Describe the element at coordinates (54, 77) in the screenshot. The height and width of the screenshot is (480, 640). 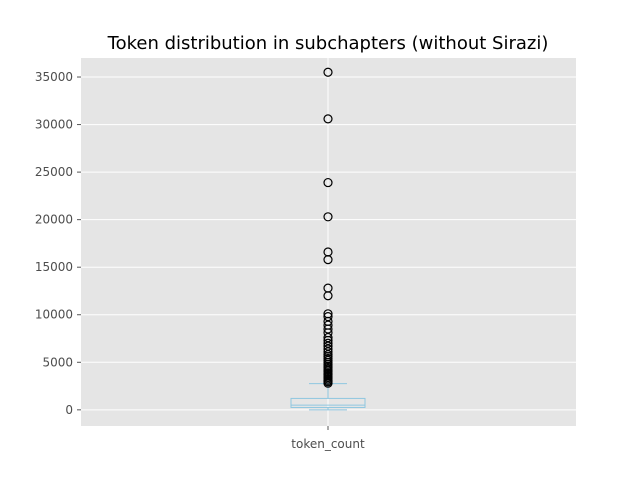
I see `y-tick-label: 35000` at that location.